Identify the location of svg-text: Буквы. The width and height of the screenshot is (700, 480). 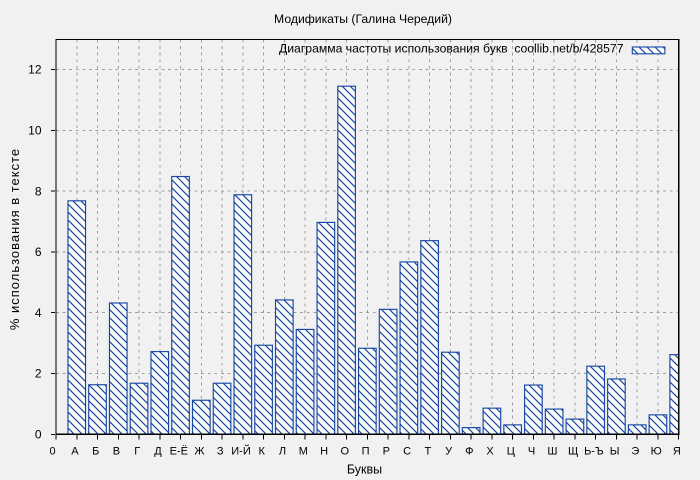
(364, 470).